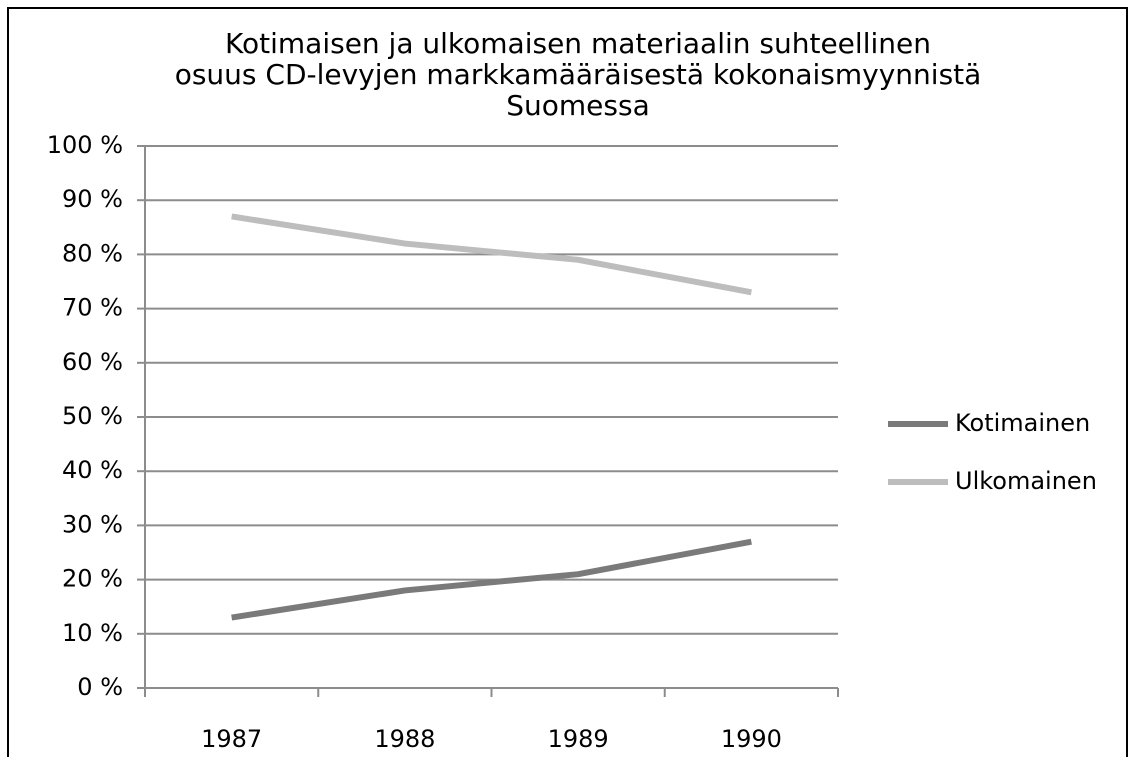 Image resolution: width=1134 pixels, height=757 pixels. I want to click on y-tick-label: 80 %, so click(92, 253).